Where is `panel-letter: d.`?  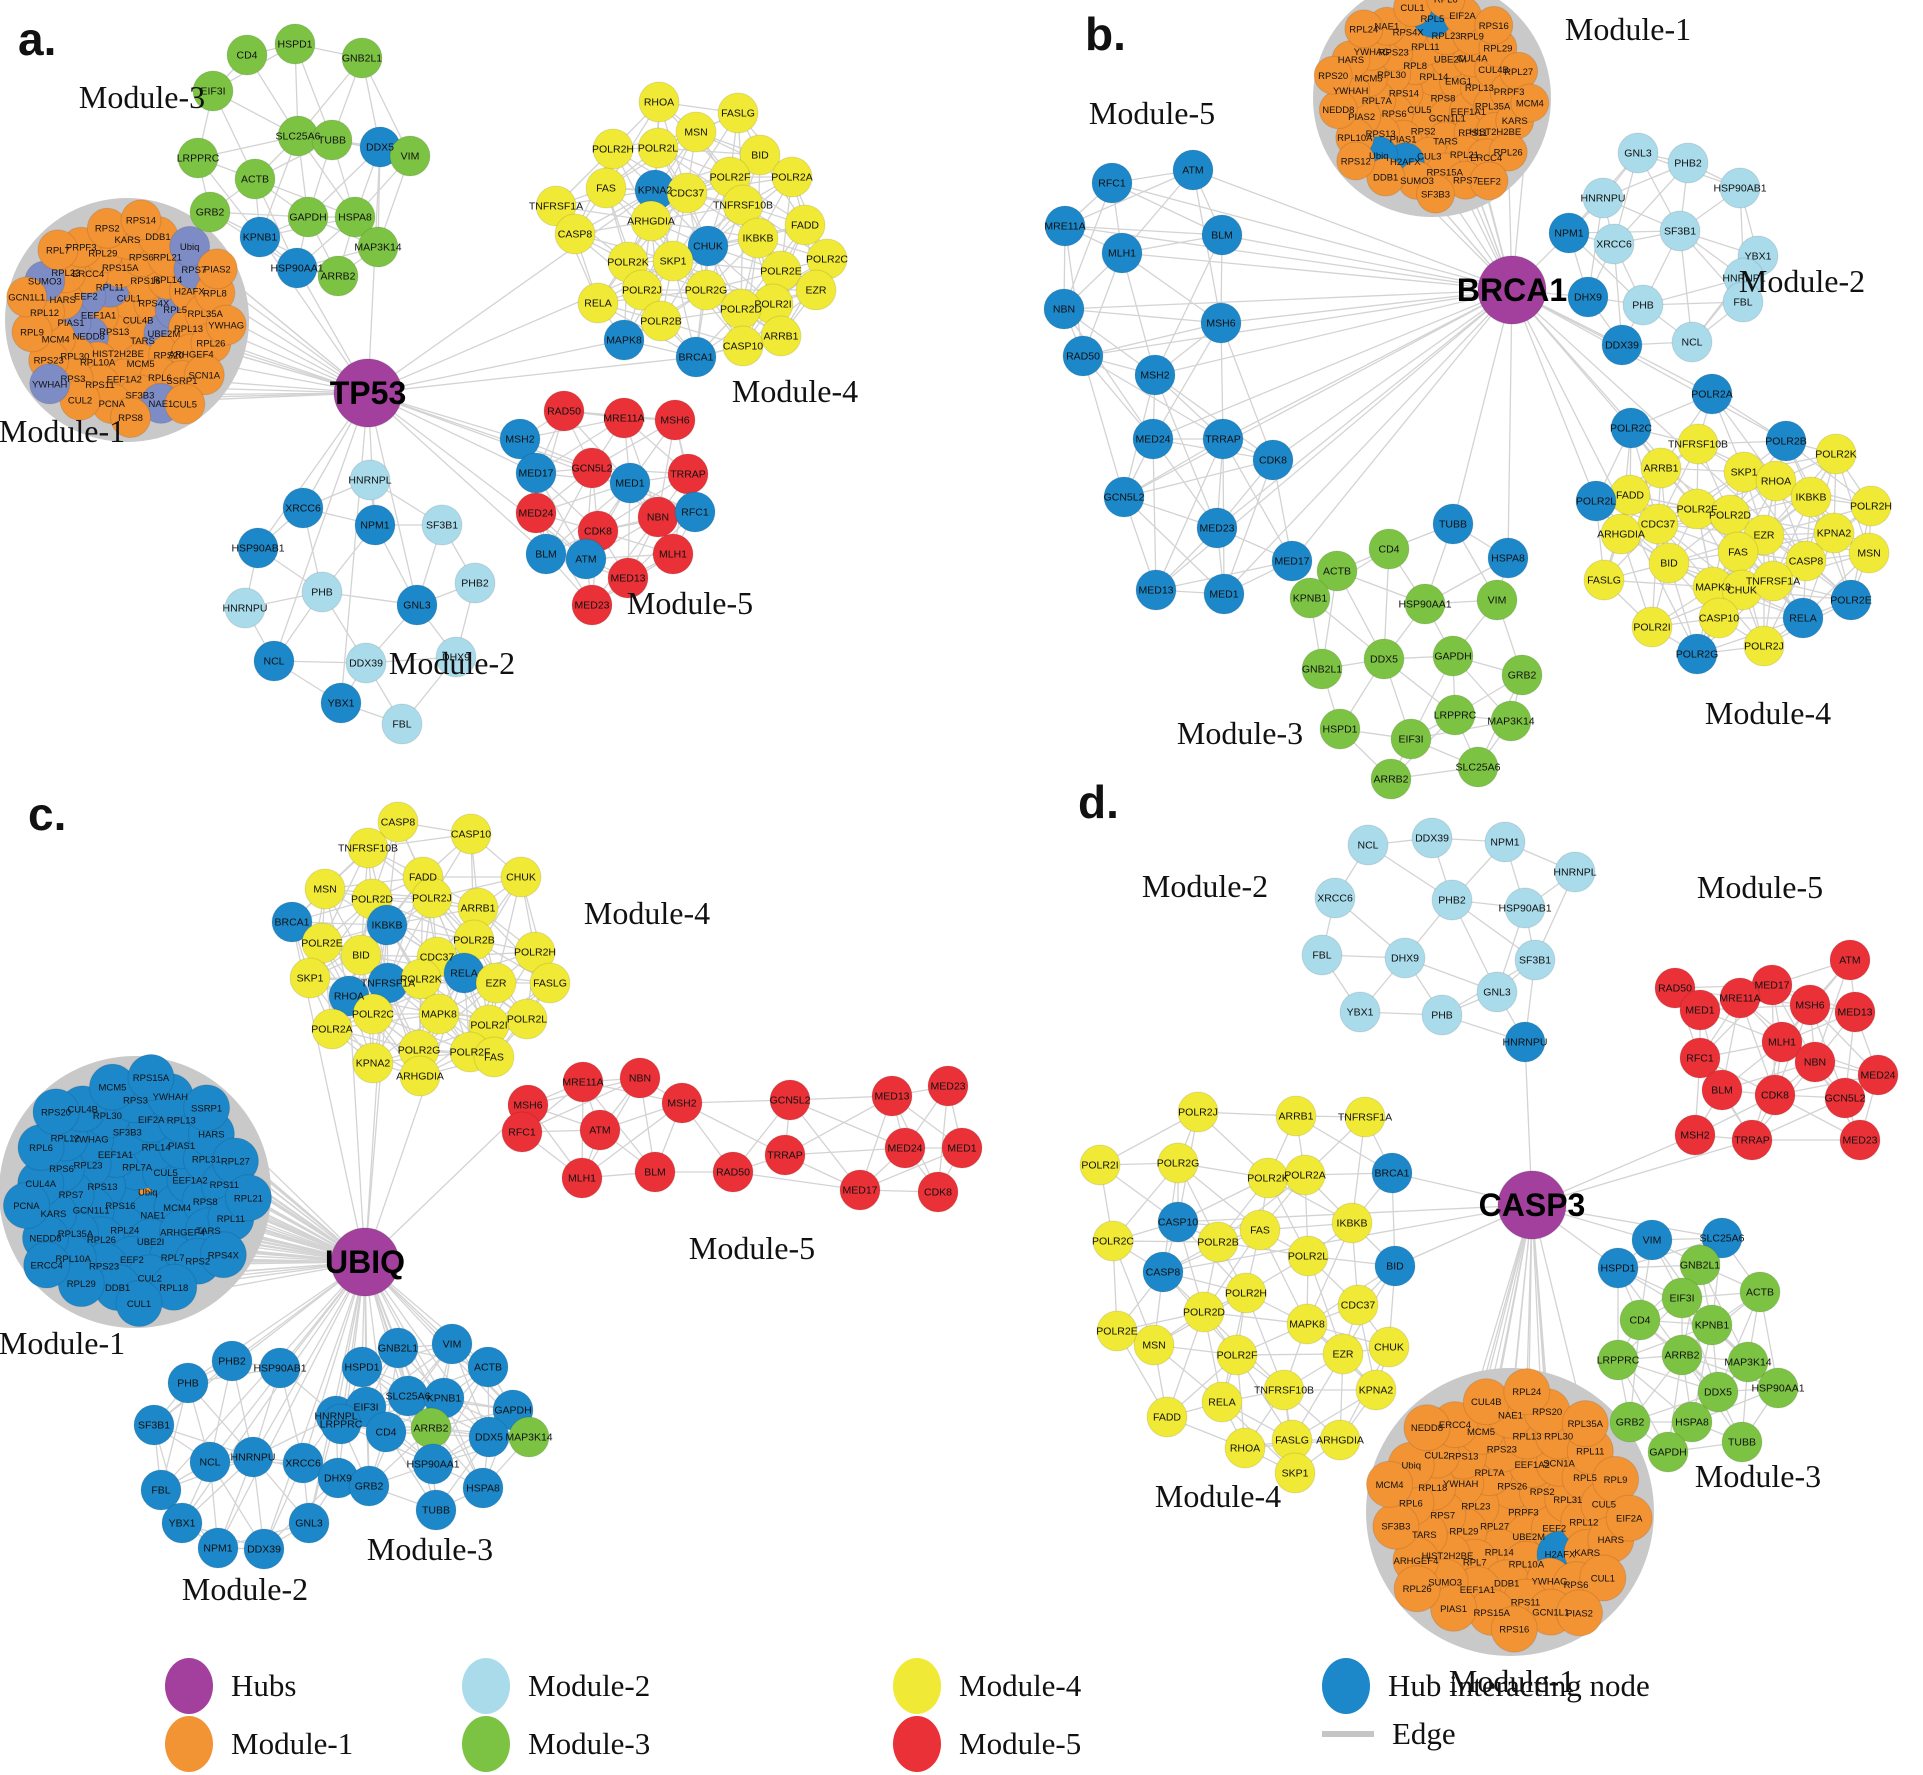 panel-letter: d. is located at coordinates (1098, 802).